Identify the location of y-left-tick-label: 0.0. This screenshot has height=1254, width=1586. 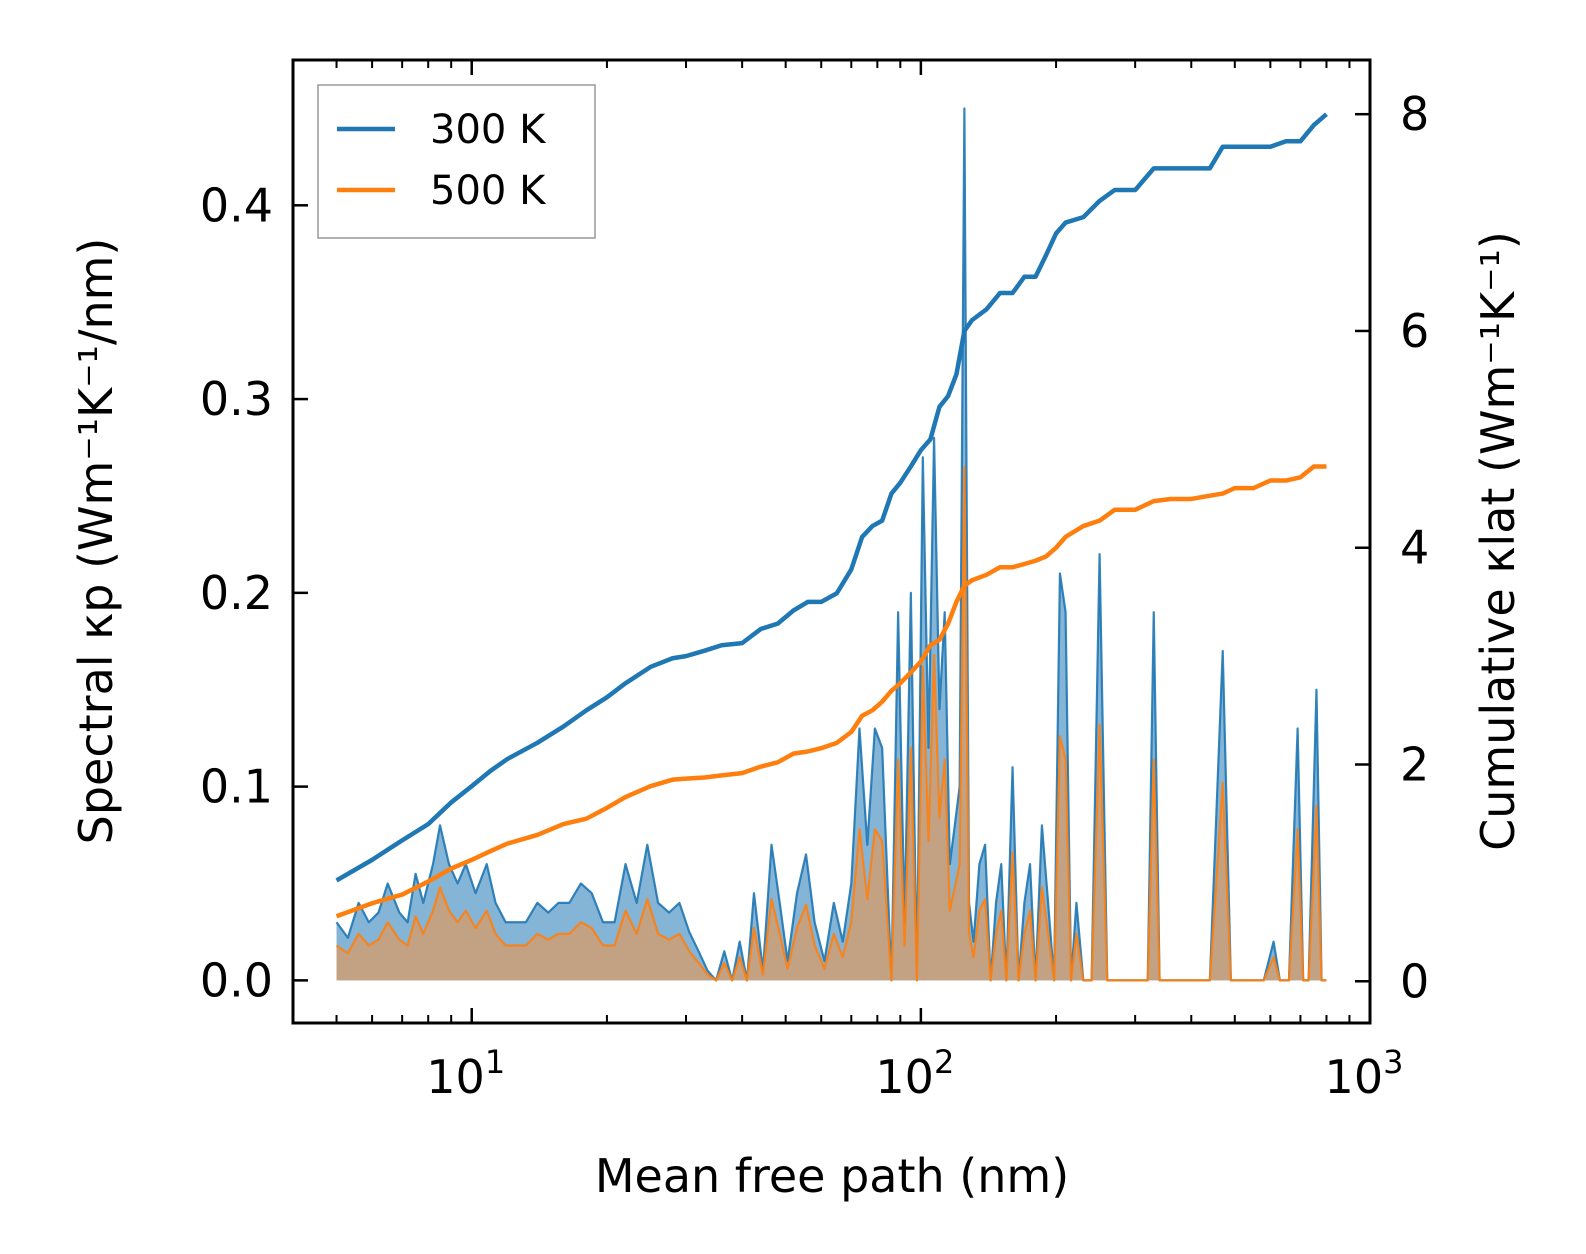
(236, 980).